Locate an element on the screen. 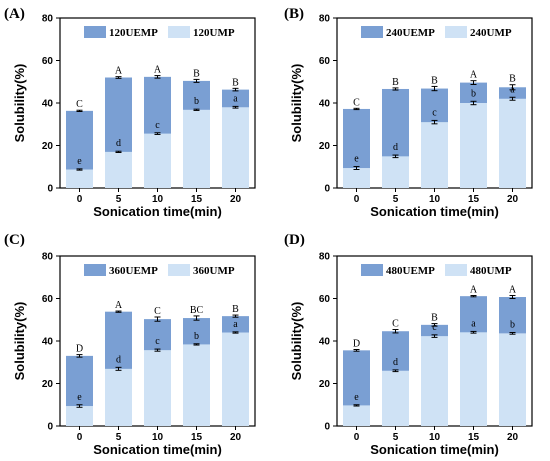 The height and width of the screenshot is (461, 550). legend-label: 480UMP is located at coordinates (491, 271).